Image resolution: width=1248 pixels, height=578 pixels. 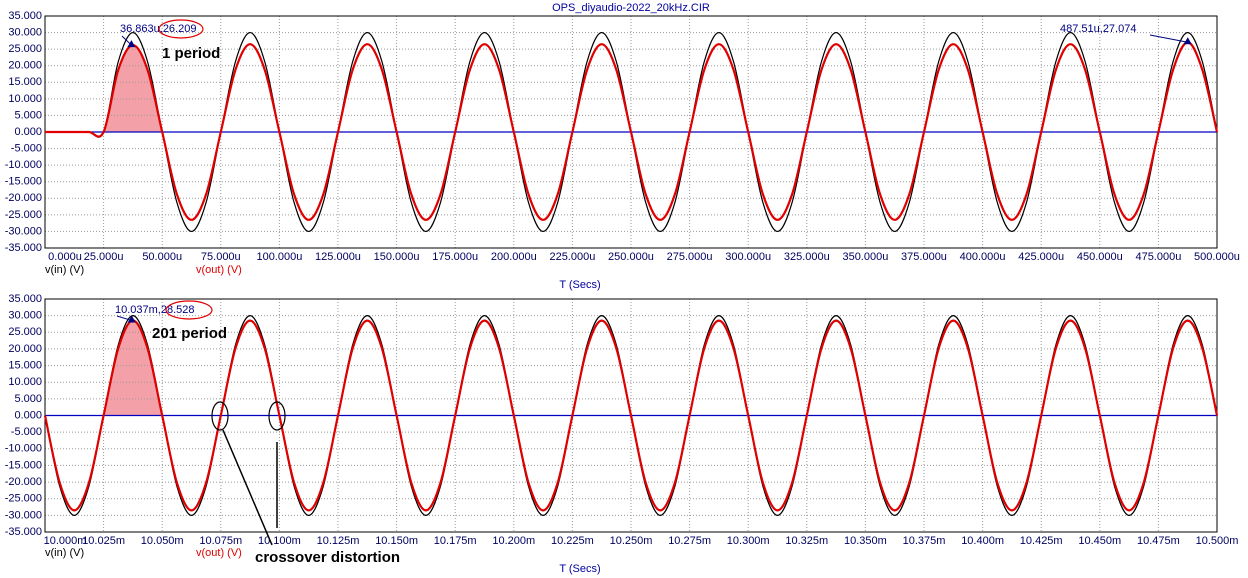 What do you see at coordinates (221, 257) in the screenshot?
I see `x-tick-label: 75.000u` at bounding box center [221, 257].